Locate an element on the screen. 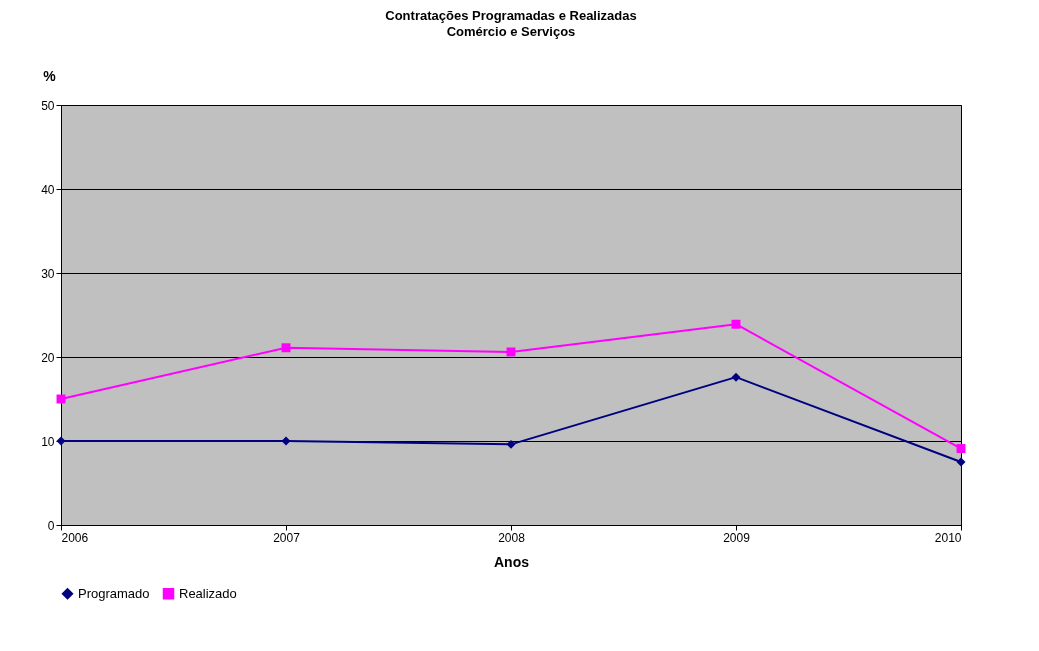 This screenshot has height=651, width=1039. y-tick-label: 10 is located at coordinates (48, 441).